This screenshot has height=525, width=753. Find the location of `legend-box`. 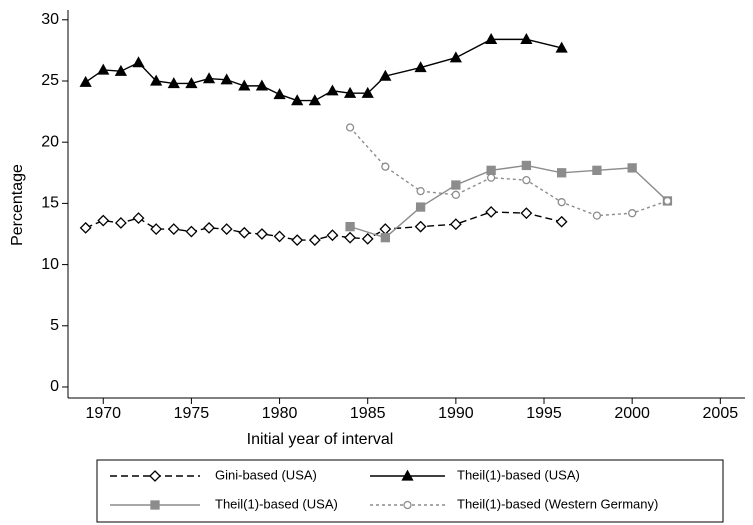

legend-box is located at coordinates (410, 491).